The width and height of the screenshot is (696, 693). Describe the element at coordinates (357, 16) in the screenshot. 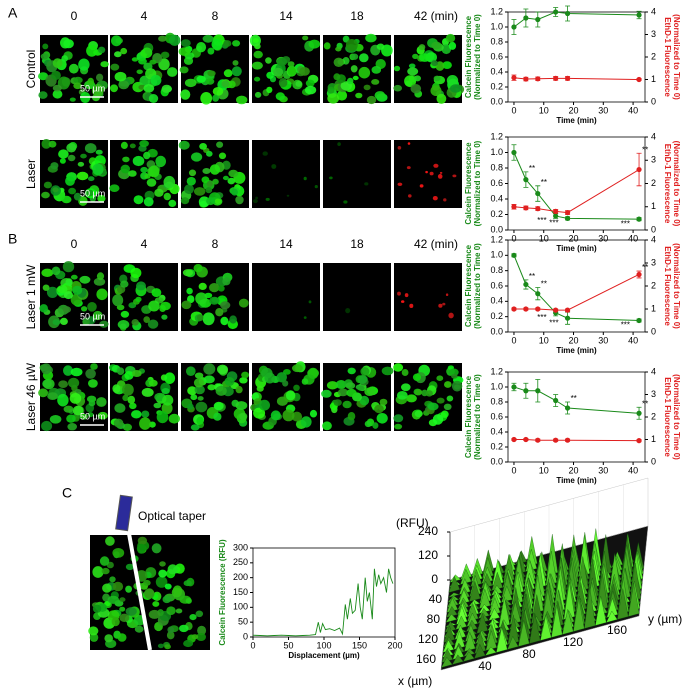

I see `time-label: 18` at that location.